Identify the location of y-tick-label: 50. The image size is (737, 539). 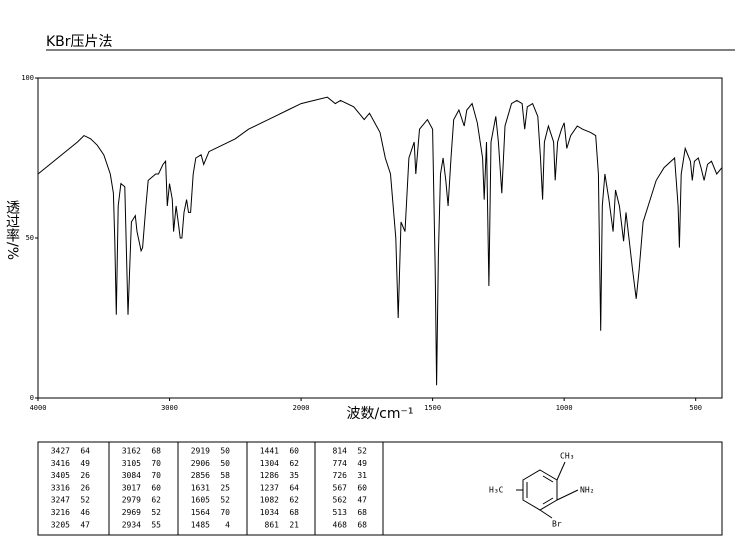
(30, 238).